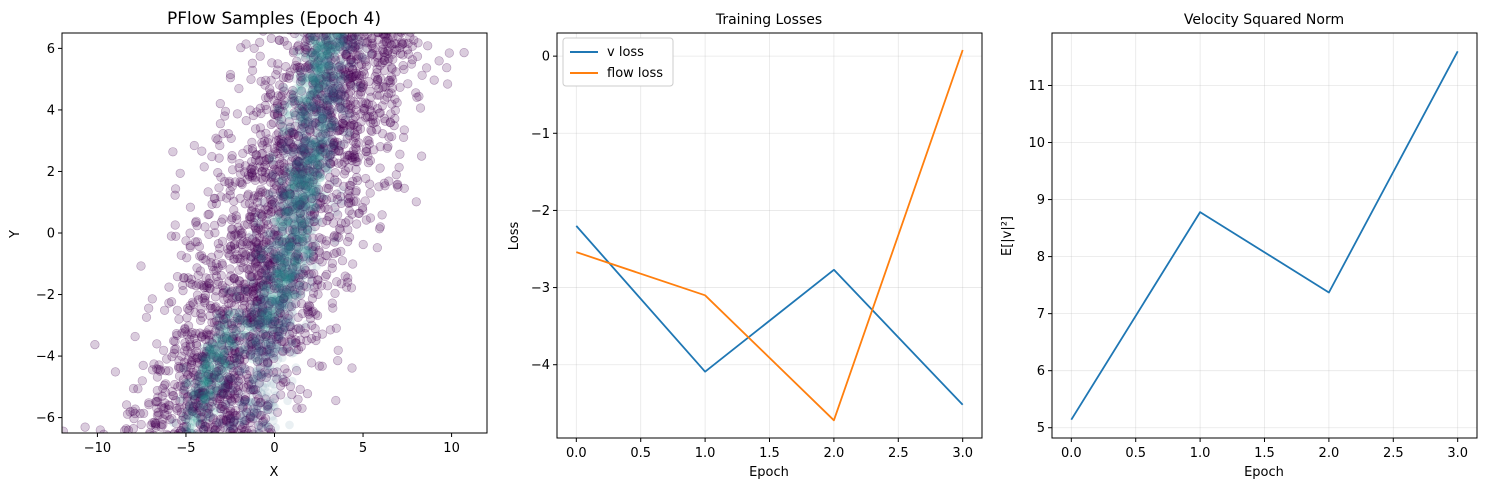 The image size is (1489, 490). Describe the element at coordinates (1393, 453) in the screenshot. I see `velocity-x-tick-label: 2.5` at that location.